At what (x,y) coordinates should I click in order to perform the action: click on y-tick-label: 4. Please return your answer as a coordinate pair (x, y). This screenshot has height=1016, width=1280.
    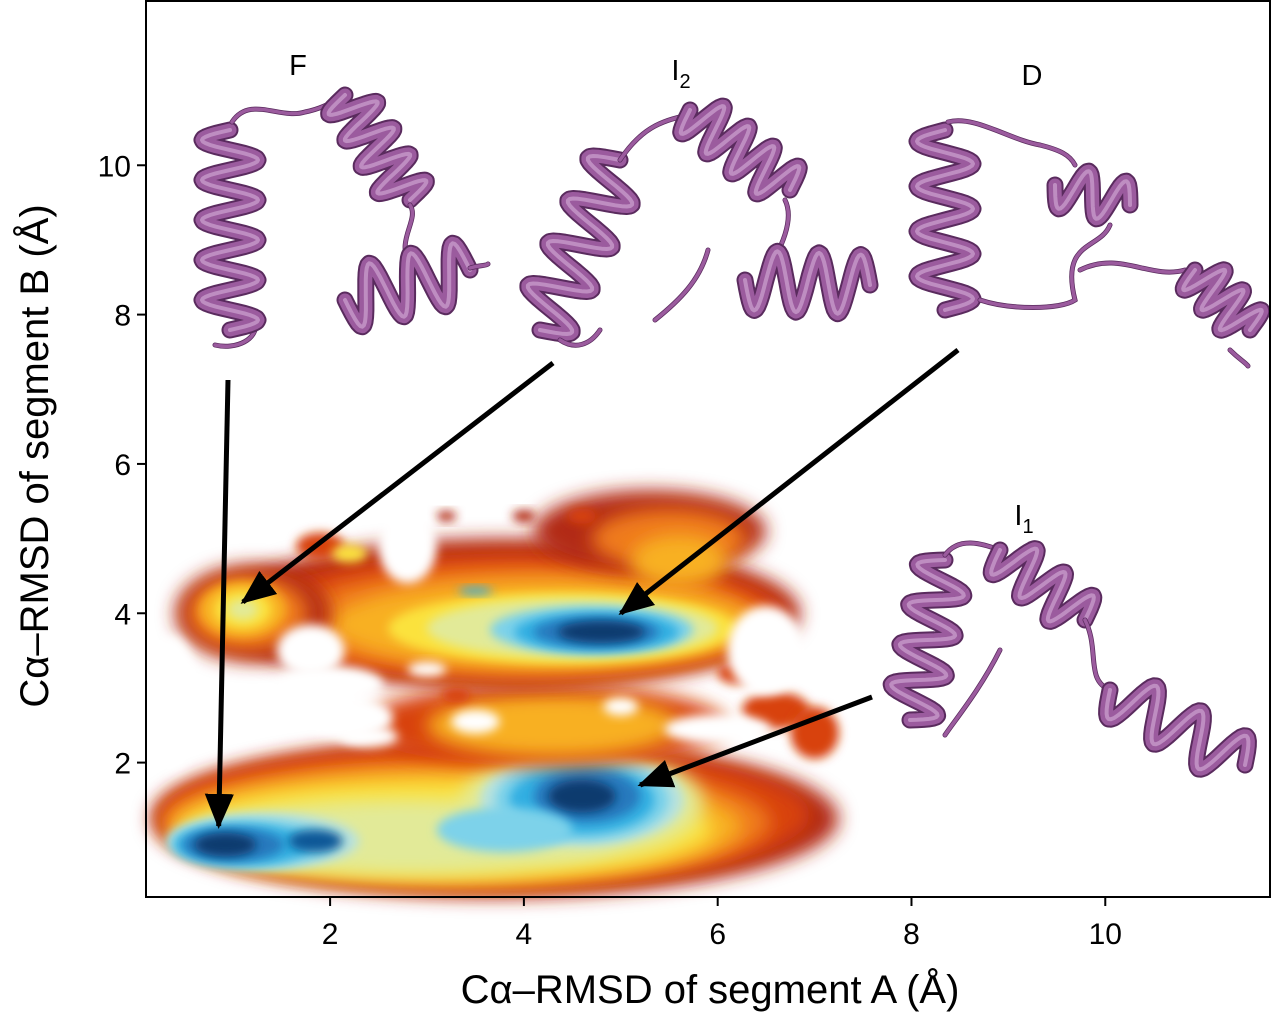
    Looking at the image, I should click on (122, 614).